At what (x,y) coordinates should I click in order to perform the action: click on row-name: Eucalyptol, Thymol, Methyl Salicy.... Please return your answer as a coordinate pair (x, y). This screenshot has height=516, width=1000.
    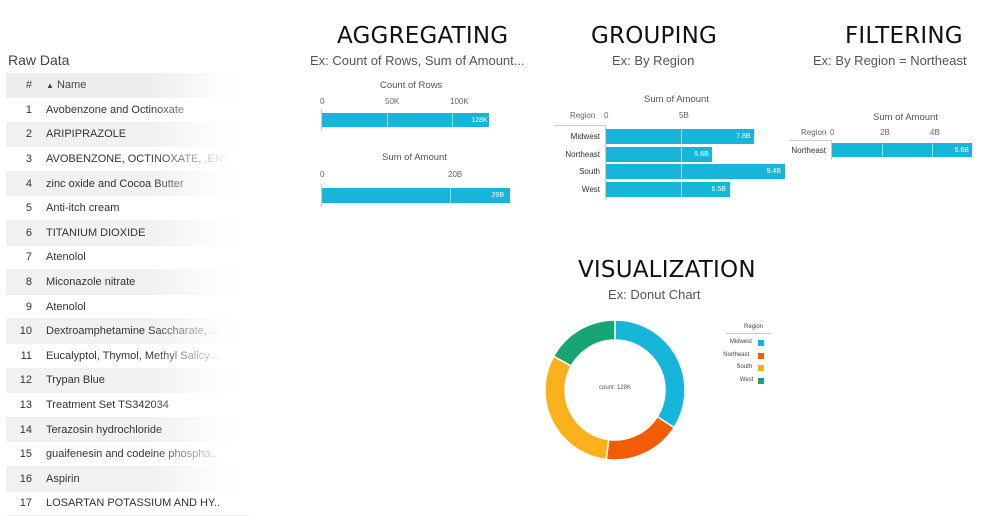
    Looking at the image, I should click on (146, 356).